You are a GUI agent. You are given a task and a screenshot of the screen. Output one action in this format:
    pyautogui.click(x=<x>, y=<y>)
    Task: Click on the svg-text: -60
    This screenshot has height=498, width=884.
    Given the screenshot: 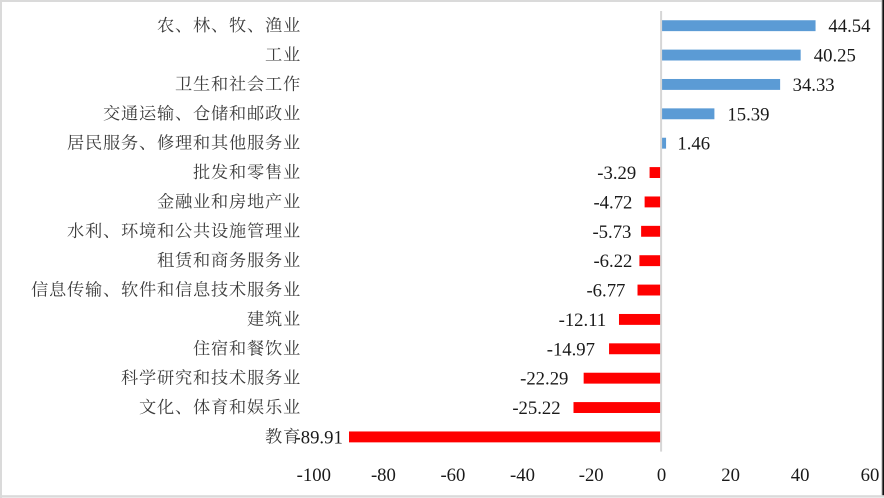 What is the action you would take?
    pyautogui.click(x=452, y=475)
    